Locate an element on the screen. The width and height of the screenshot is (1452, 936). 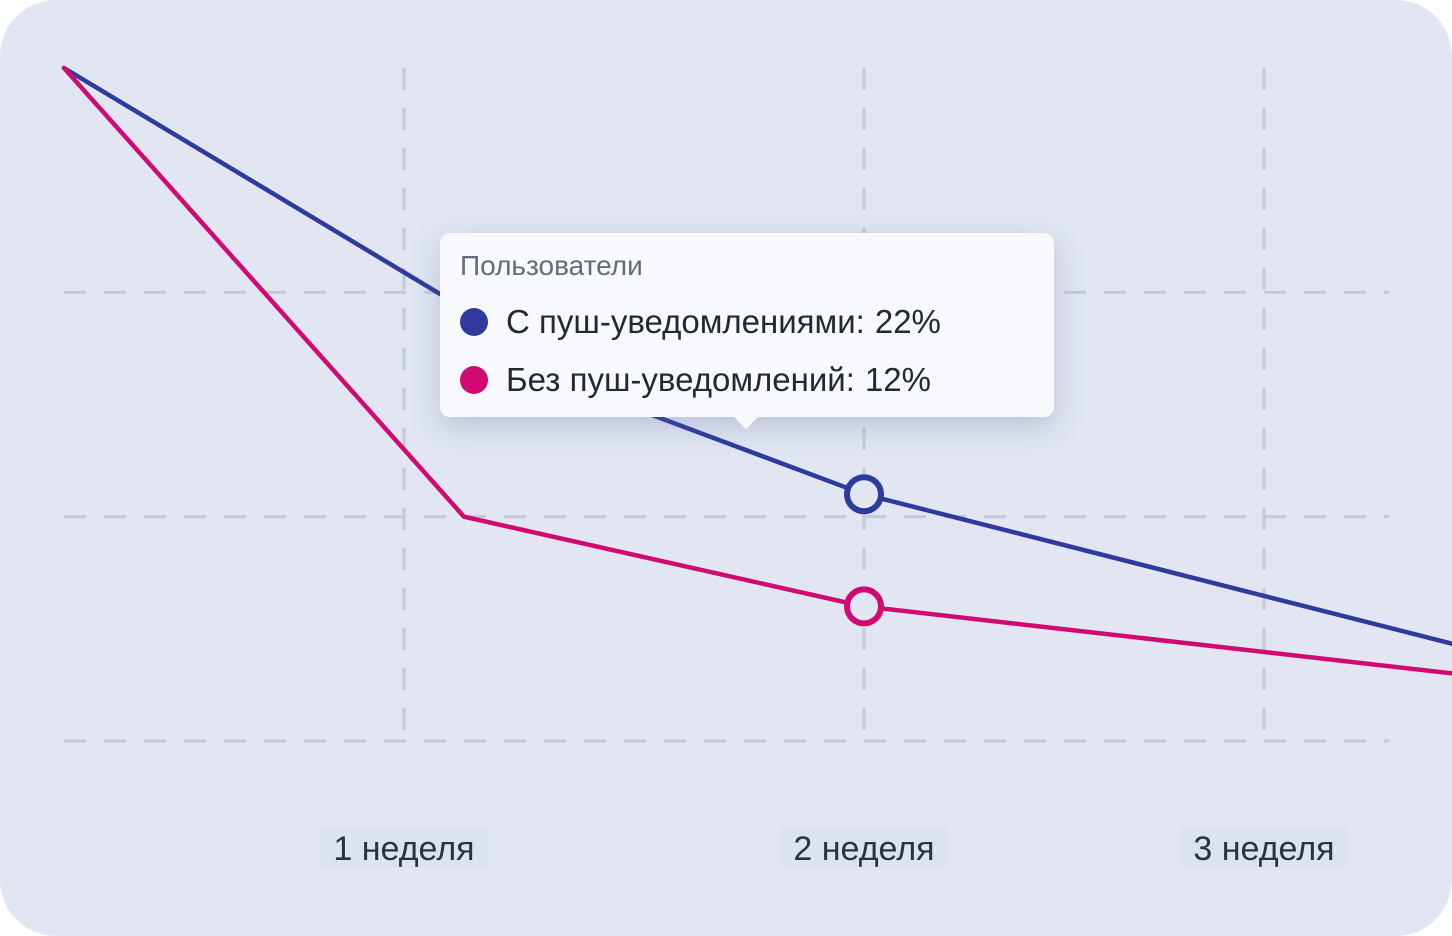
tooltip-value: 12% is located at coordinates (897, 379).